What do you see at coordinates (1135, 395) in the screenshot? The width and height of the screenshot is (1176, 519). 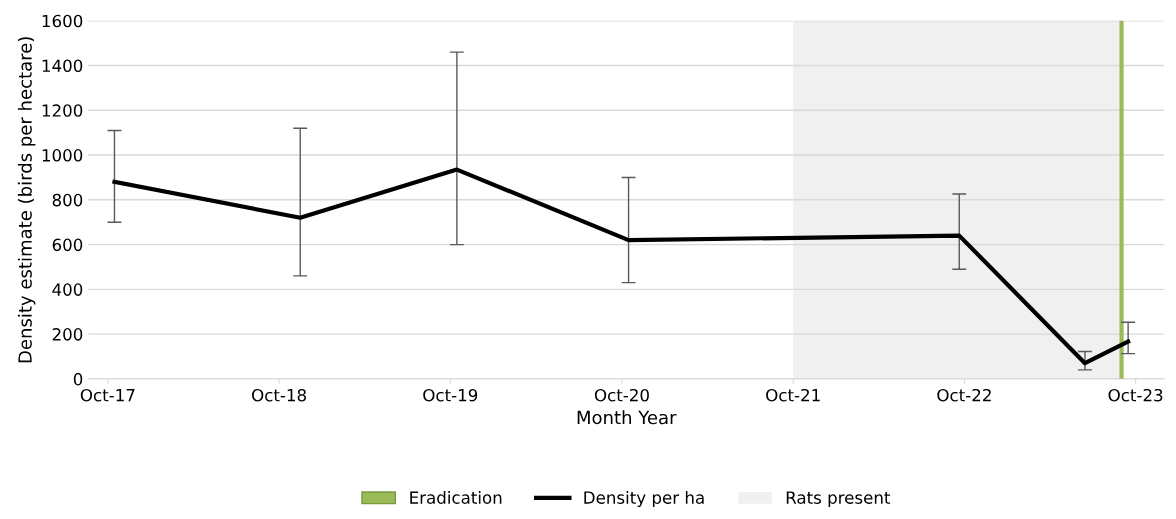 I see `x-tick-label: Oct-23` at bounding box center [1135, 395].